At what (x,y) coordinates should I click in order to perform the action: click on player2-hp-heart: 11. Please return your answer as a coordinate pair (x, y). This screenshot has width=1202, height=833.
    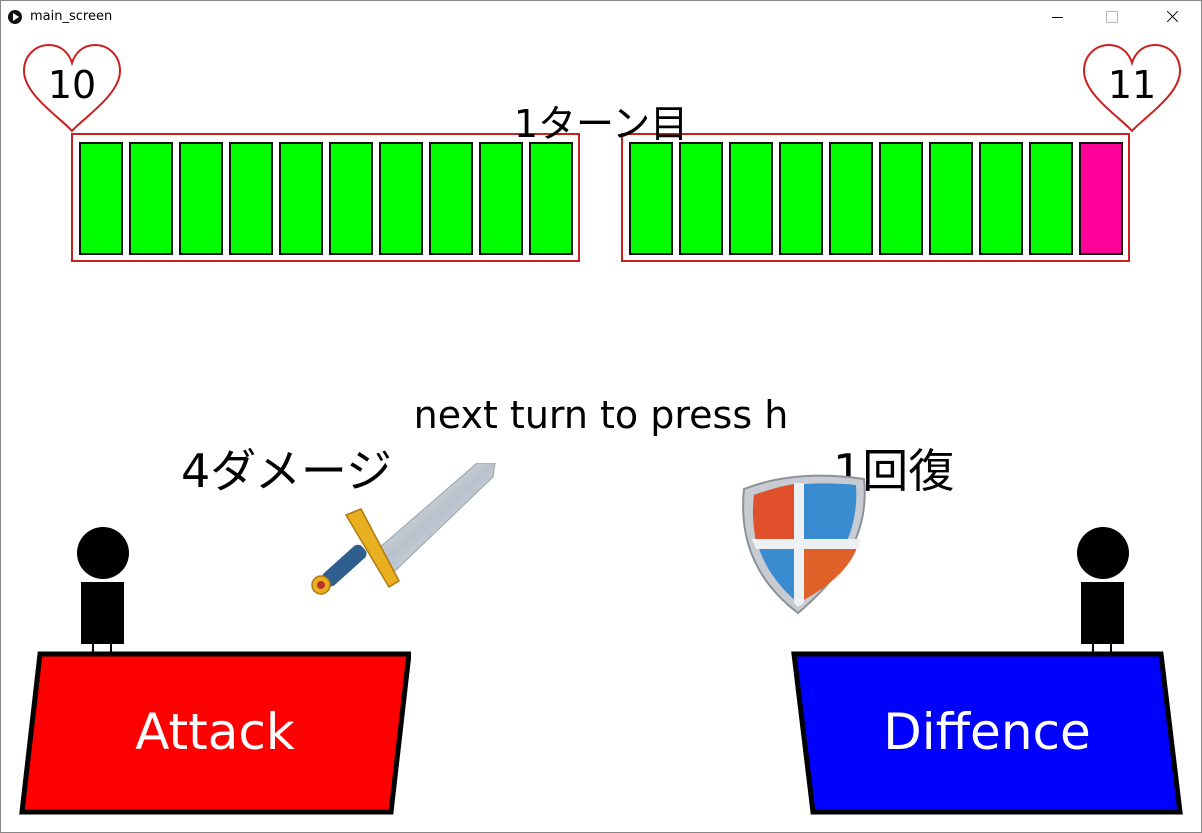
    Looking at the image, I should click on (1132, 89).